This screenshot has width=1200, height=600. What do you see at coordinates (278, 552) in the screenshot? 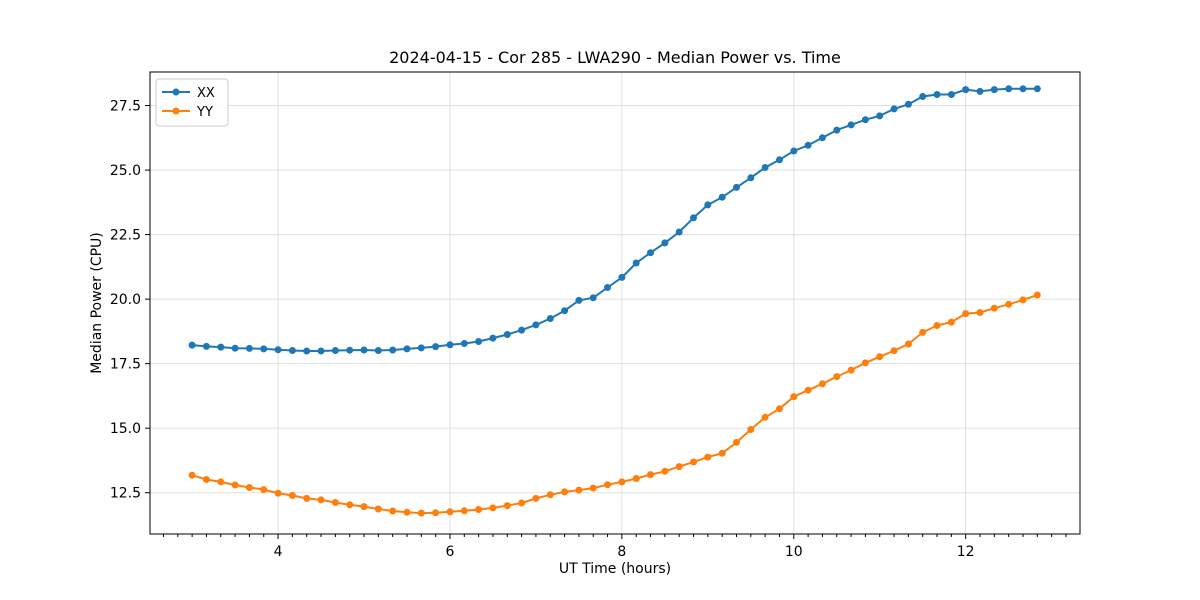
I see `x-tick-label: 4` at bounding box center [278, 552].